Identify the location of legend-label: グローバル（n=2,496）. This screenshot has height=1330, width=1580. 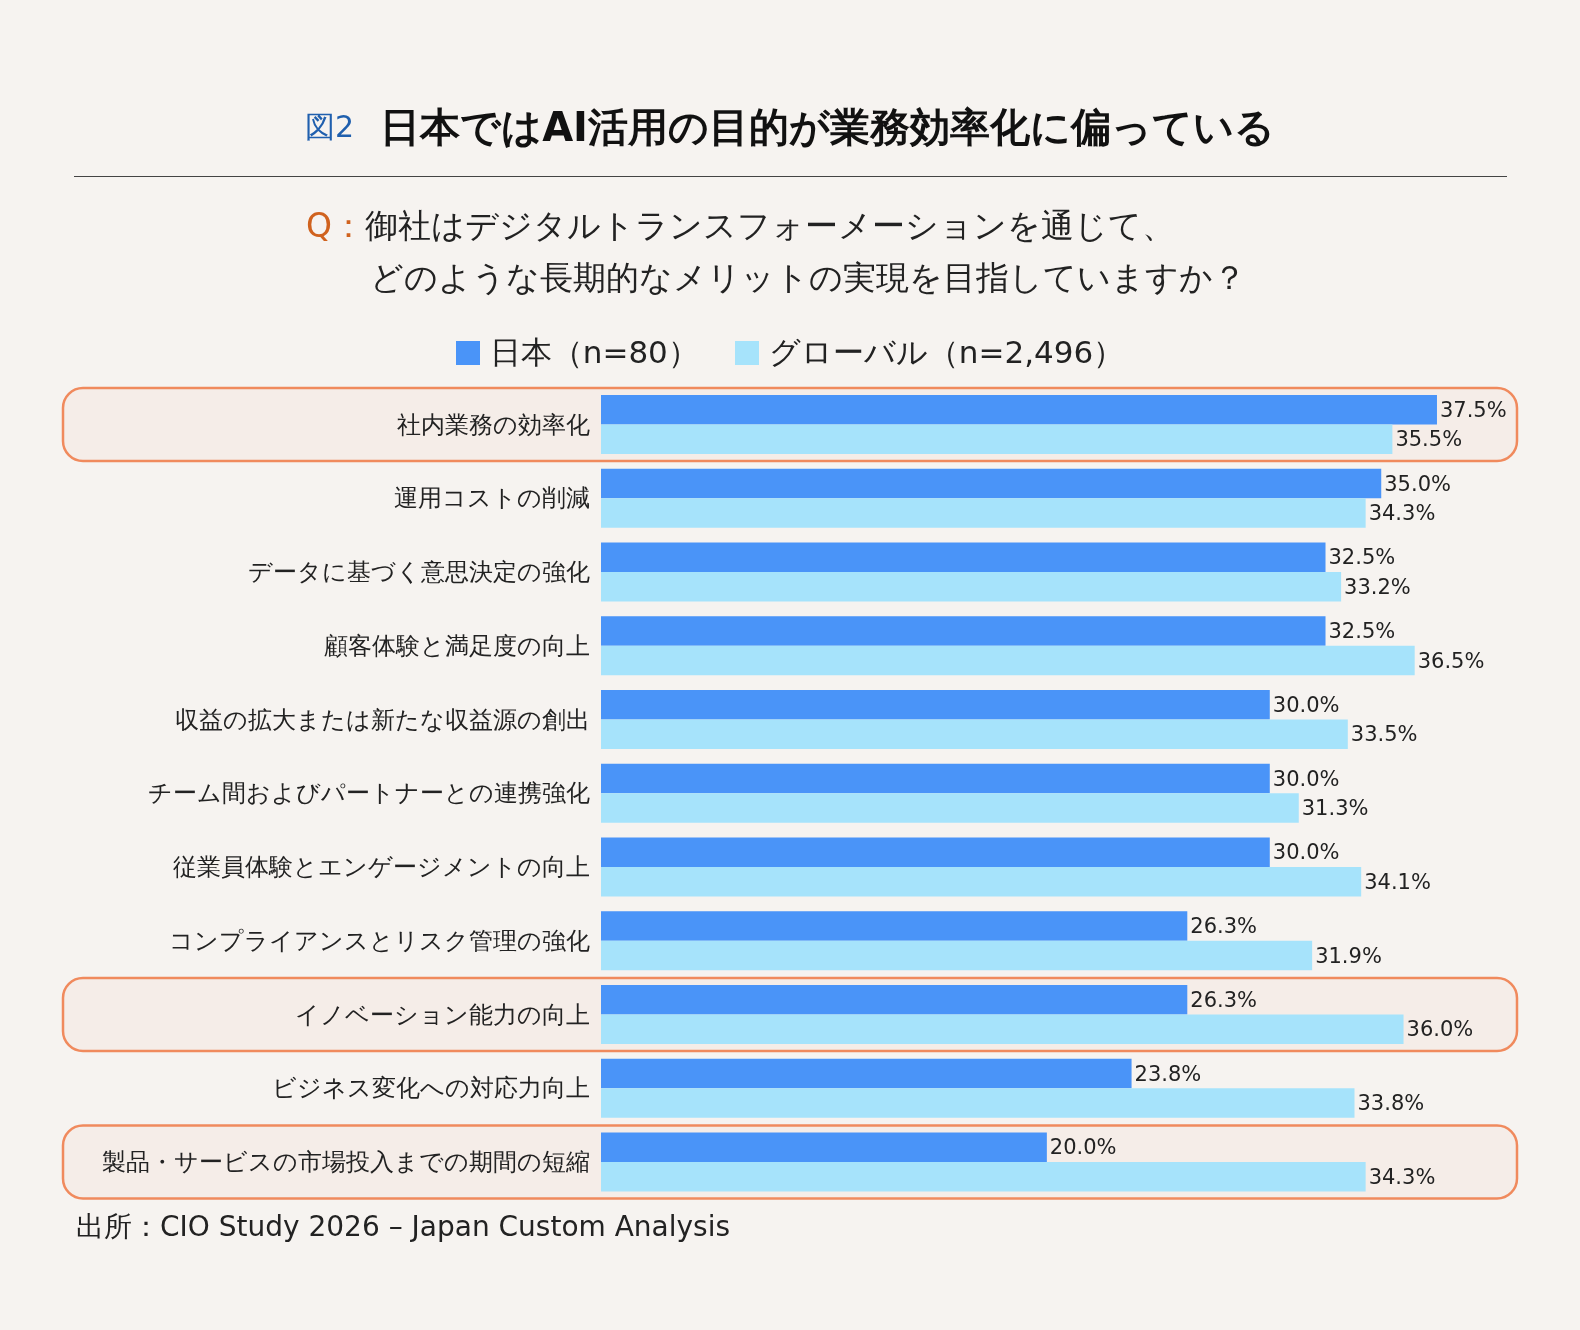
(946, 352).